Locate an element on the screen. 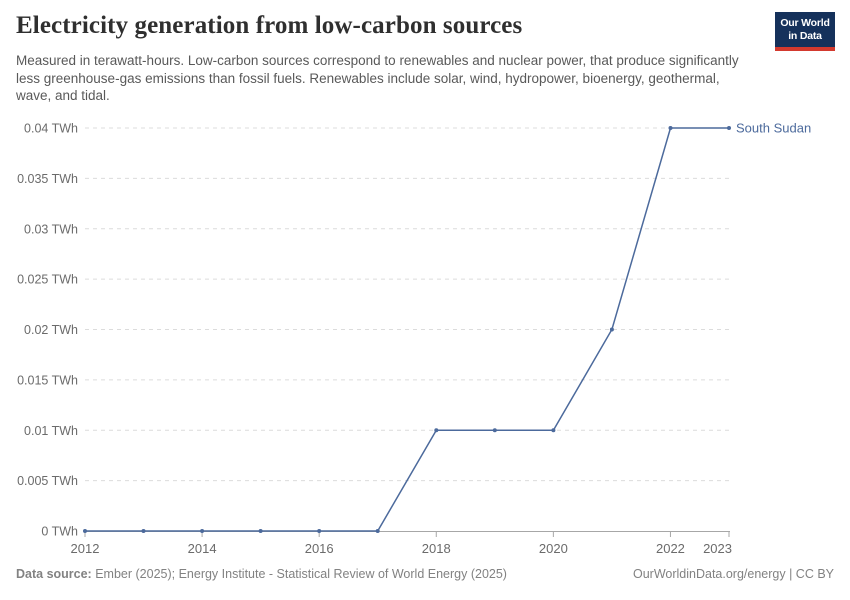 The image size is (850, 600). y-axis-label: 0.01 TWh is located at coordinates (51, 431).